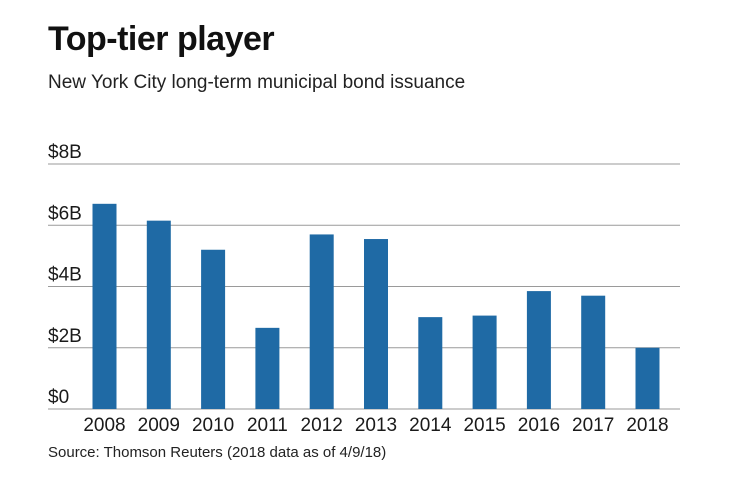 The image size is (740, 482). Describe the element at coordinates (539, 425) in the screenshot. I see `x-tick-label: 2016` at that location.